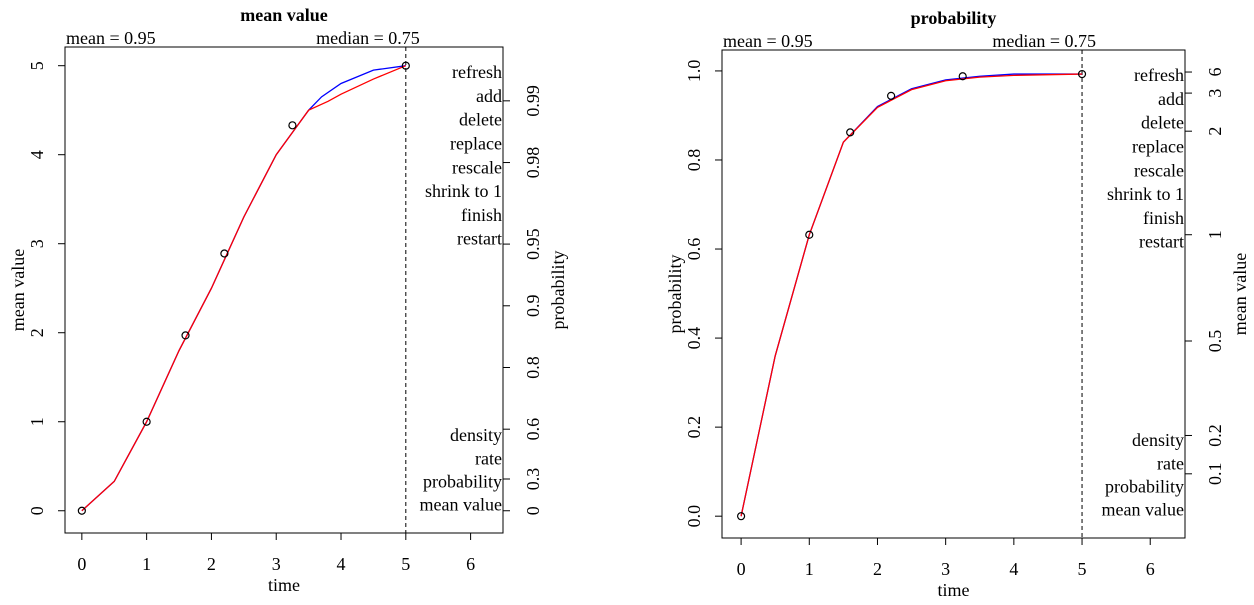 This screenshot has height=605, width=1254. Describe the element at coordinates (1215, 474) in the screenshot. I see `y2-tick-label: 0.1` at that location.